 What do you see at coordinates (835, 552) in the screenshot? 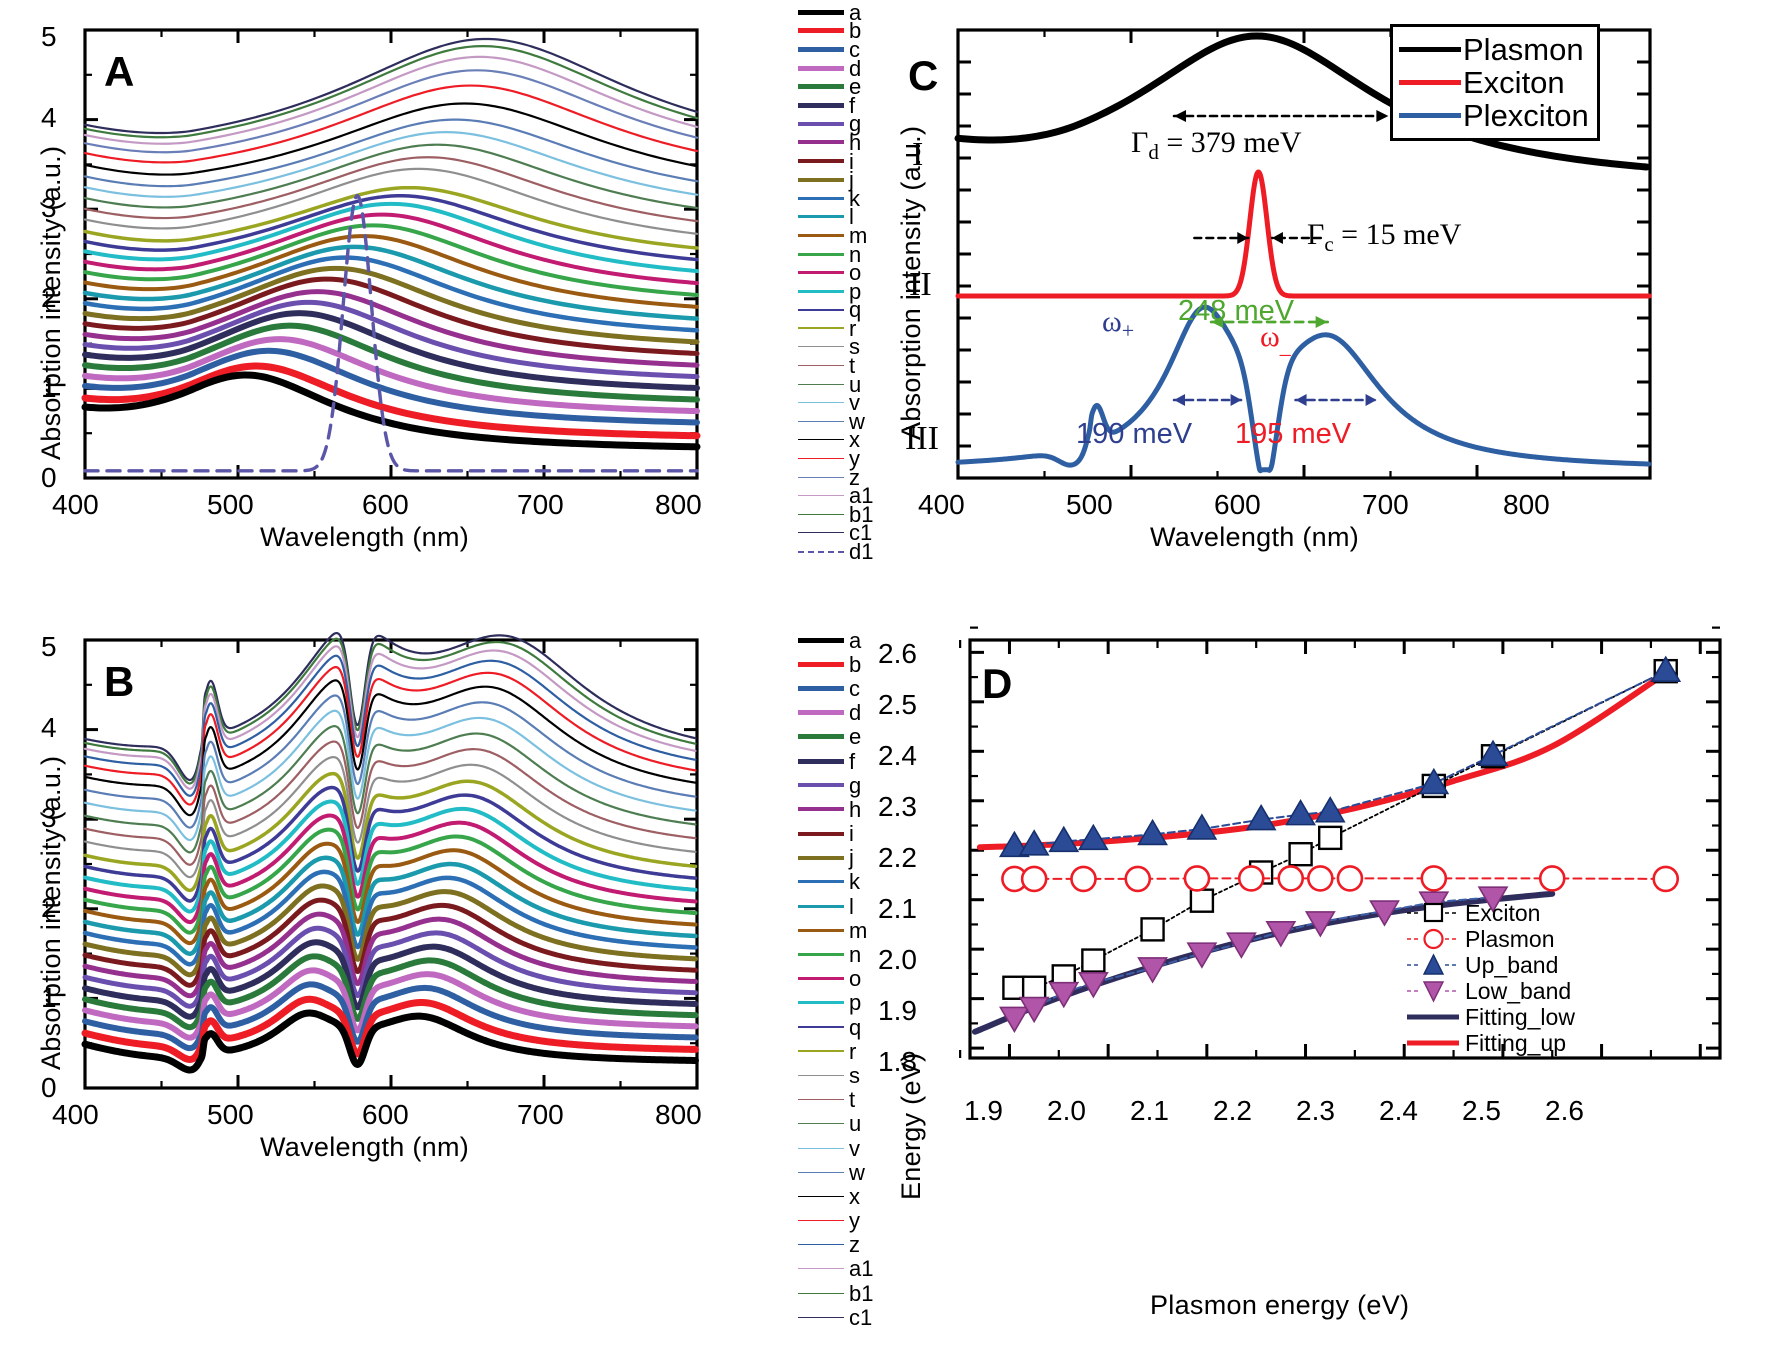
I see `legend-item-d1: d1` at bounding box center [835, 552].